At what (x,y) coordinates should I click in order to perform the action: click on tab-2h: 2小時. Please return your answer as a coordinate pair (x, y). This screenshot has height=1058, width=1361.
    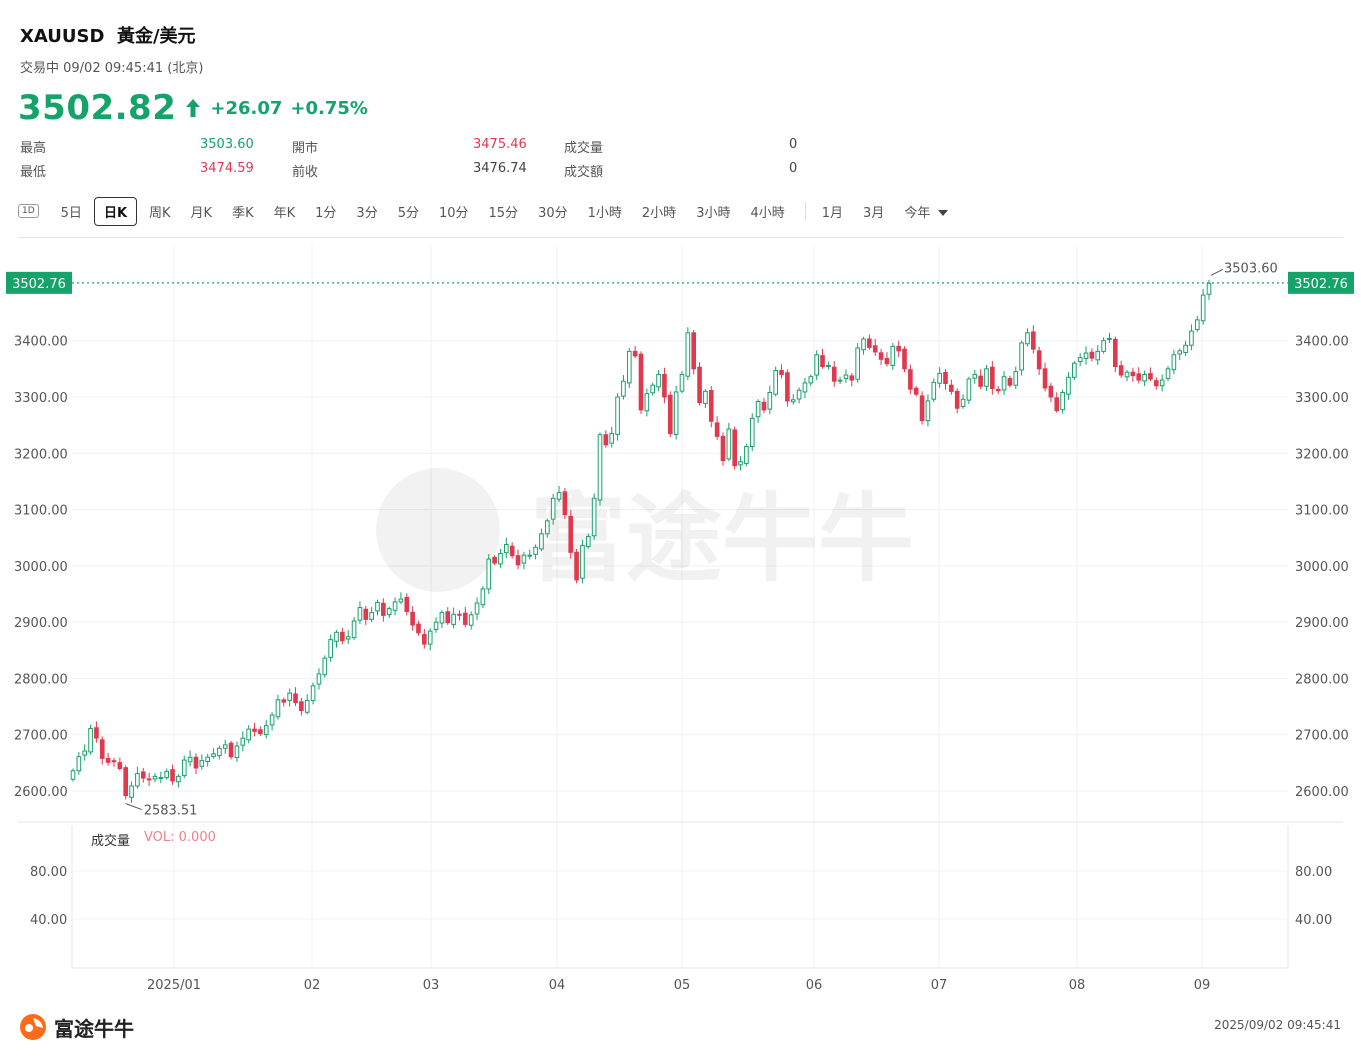
    Looking at the image, I should click on (659, 213).